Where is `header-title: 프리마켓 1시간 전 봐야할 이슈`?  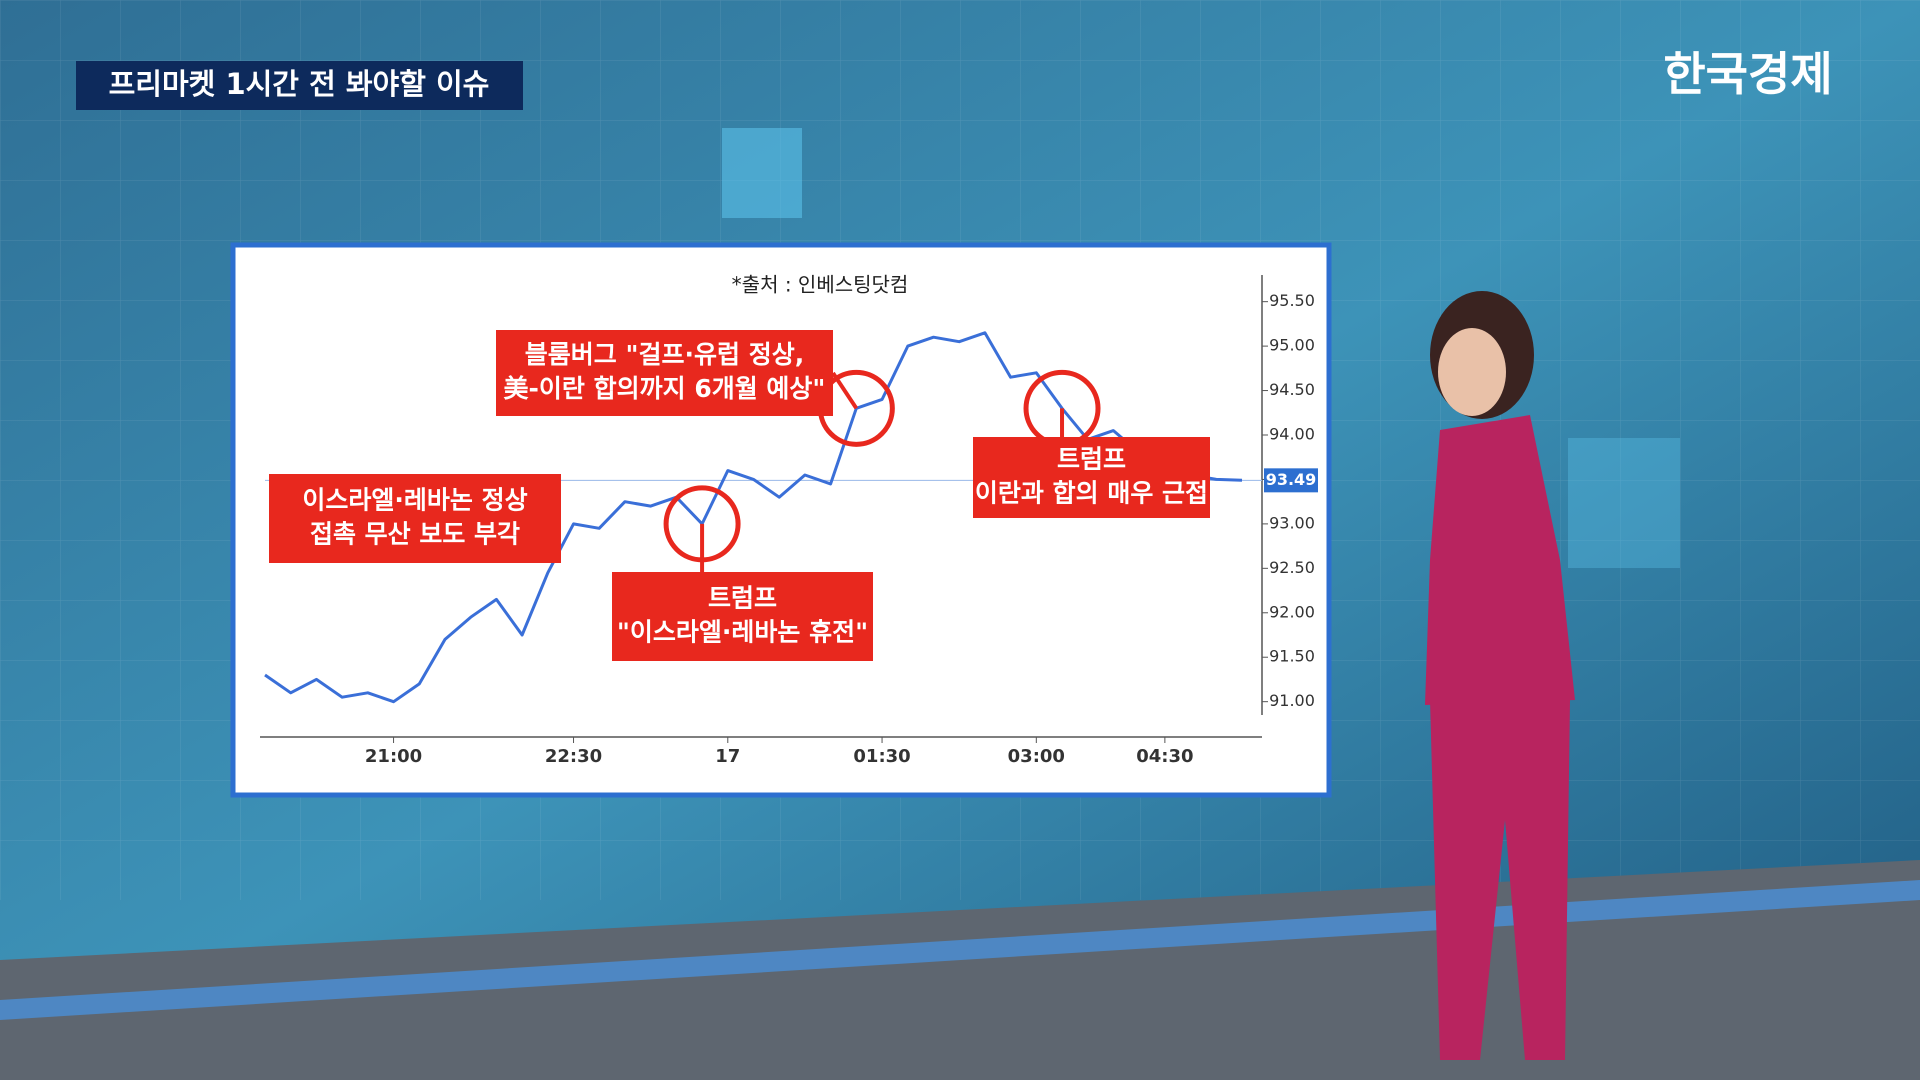 header-title: 프리마켓 1시간 전 봐야할 이슈 is located at coordinates (299, 84).